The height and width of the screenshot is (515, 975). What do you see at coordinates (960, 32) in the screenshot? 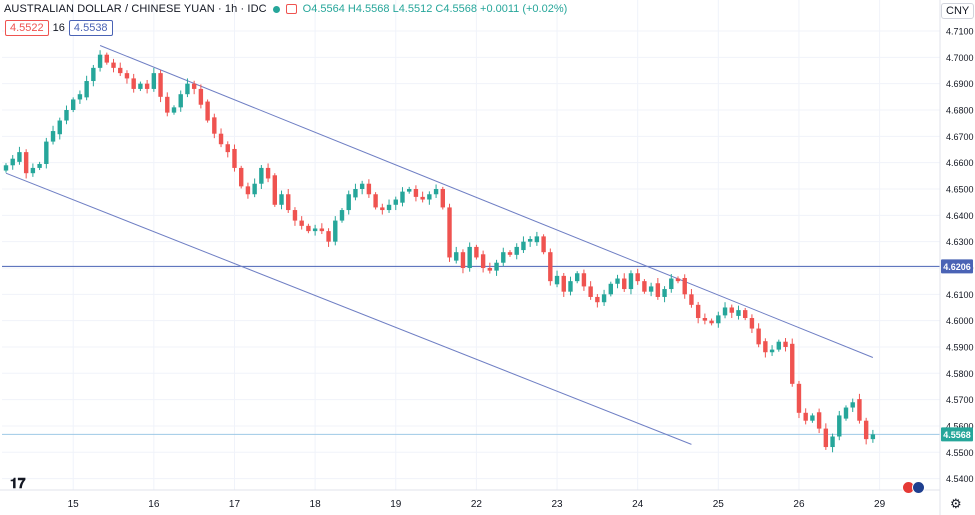
I see `price-tick-label: 4.7100` at bounding box center [960, 32].